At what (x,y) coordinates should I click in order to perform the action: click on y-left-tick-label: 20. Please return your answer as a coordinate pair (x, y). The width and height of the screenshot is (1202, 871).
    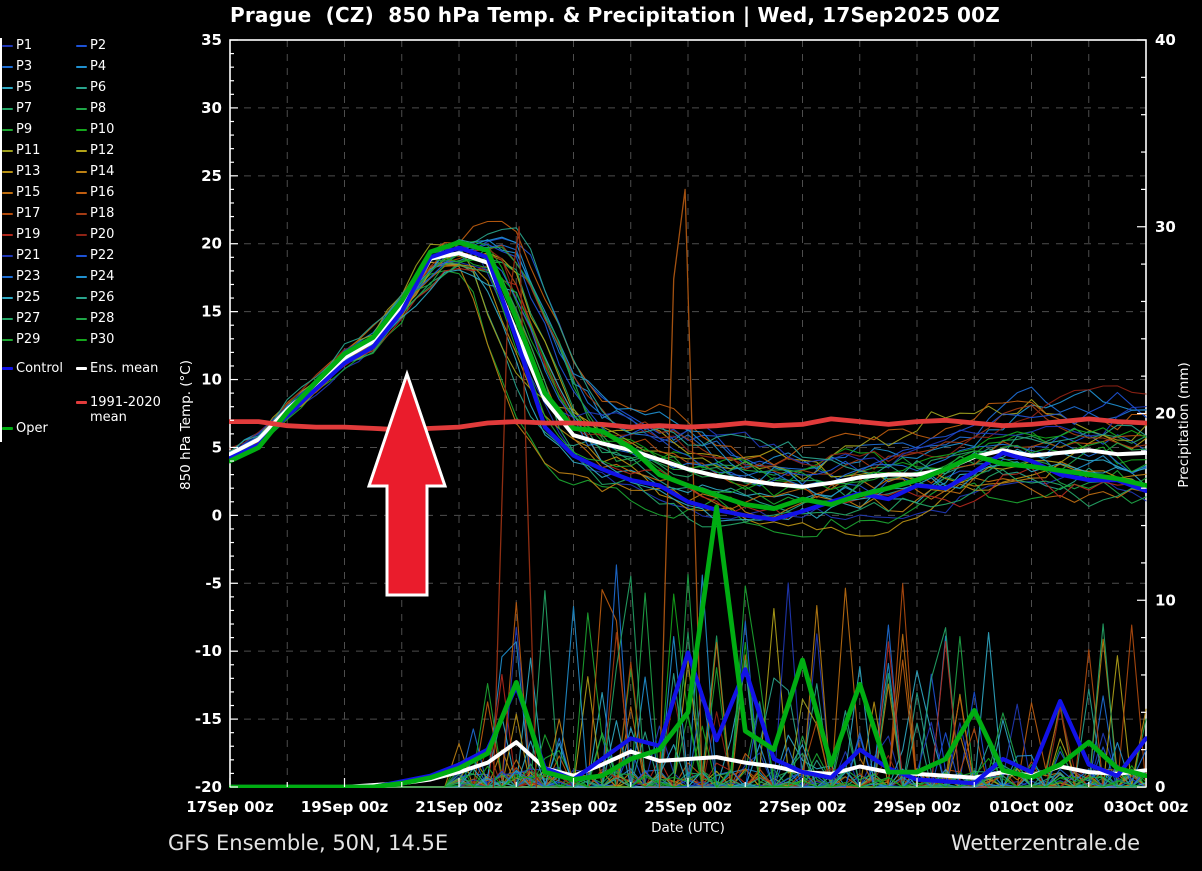
    Looking at the image, I should click on (211, 244).